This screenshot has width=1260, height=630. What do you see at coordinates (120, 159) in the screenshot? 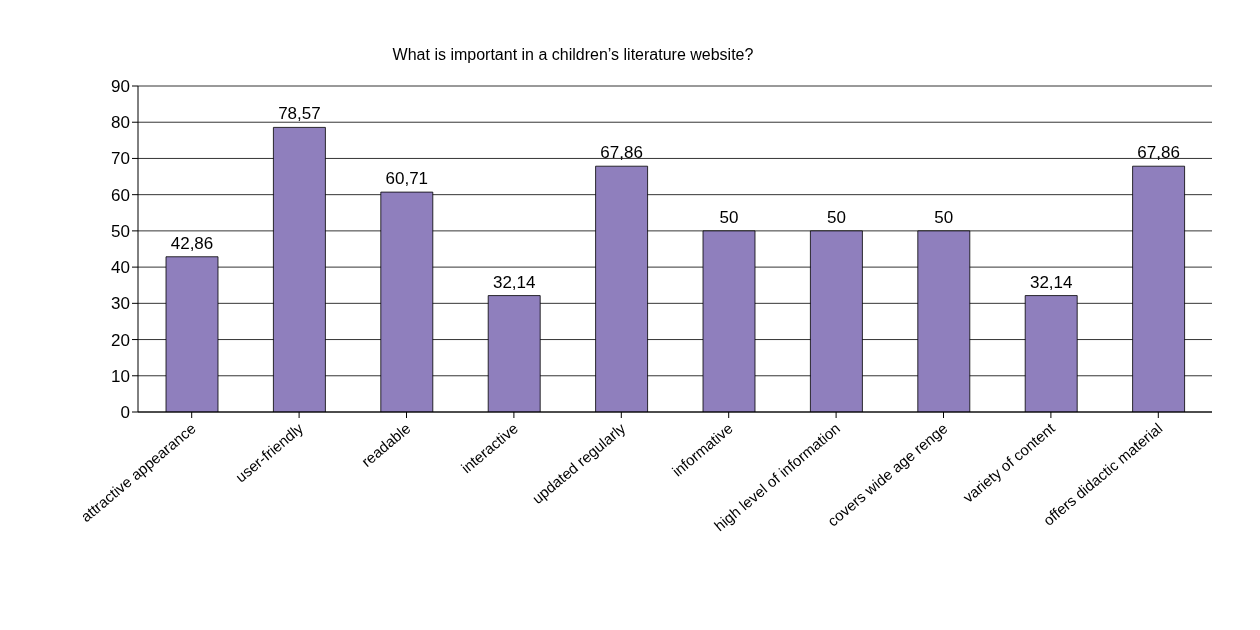
I see `y-tick-label: 70` at bounding box center [120, 159].